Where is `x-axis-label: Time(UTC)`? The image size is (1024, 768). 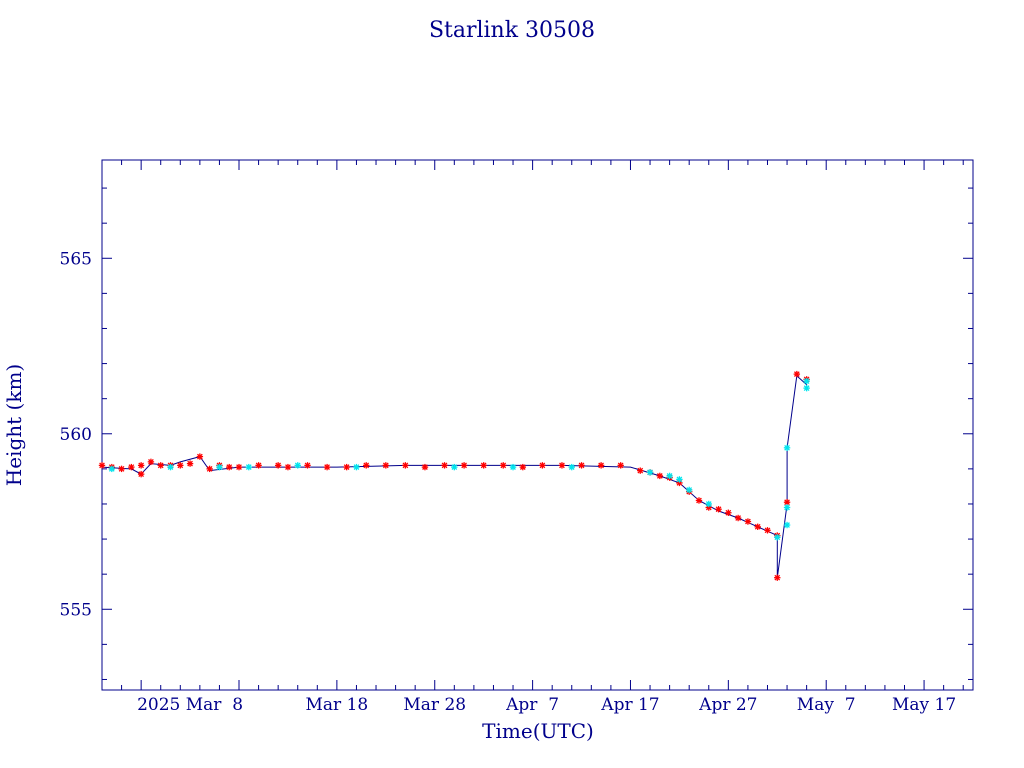
x-axis-label: Time(UTC) is located at coordinates (538, 731).